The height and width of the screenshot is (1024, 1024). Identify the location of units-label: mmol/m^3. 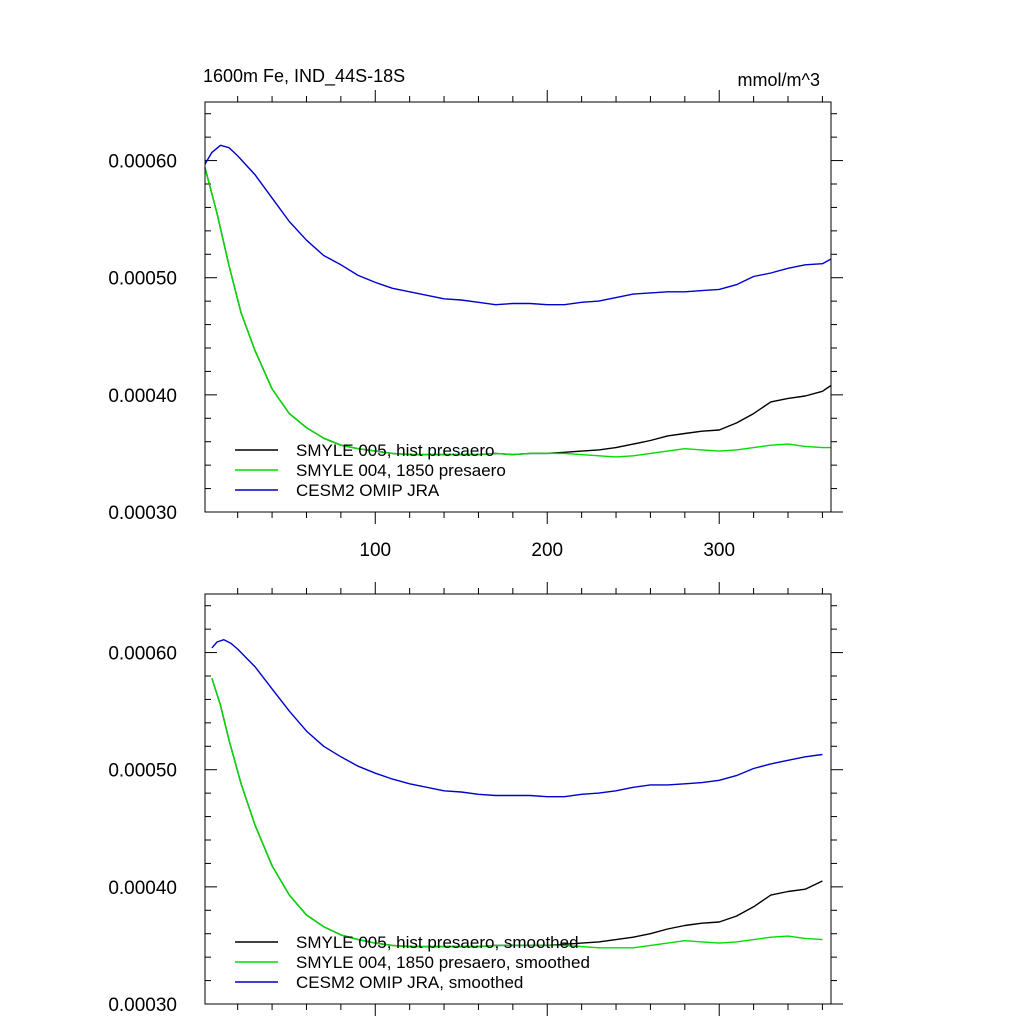
(779, 80).